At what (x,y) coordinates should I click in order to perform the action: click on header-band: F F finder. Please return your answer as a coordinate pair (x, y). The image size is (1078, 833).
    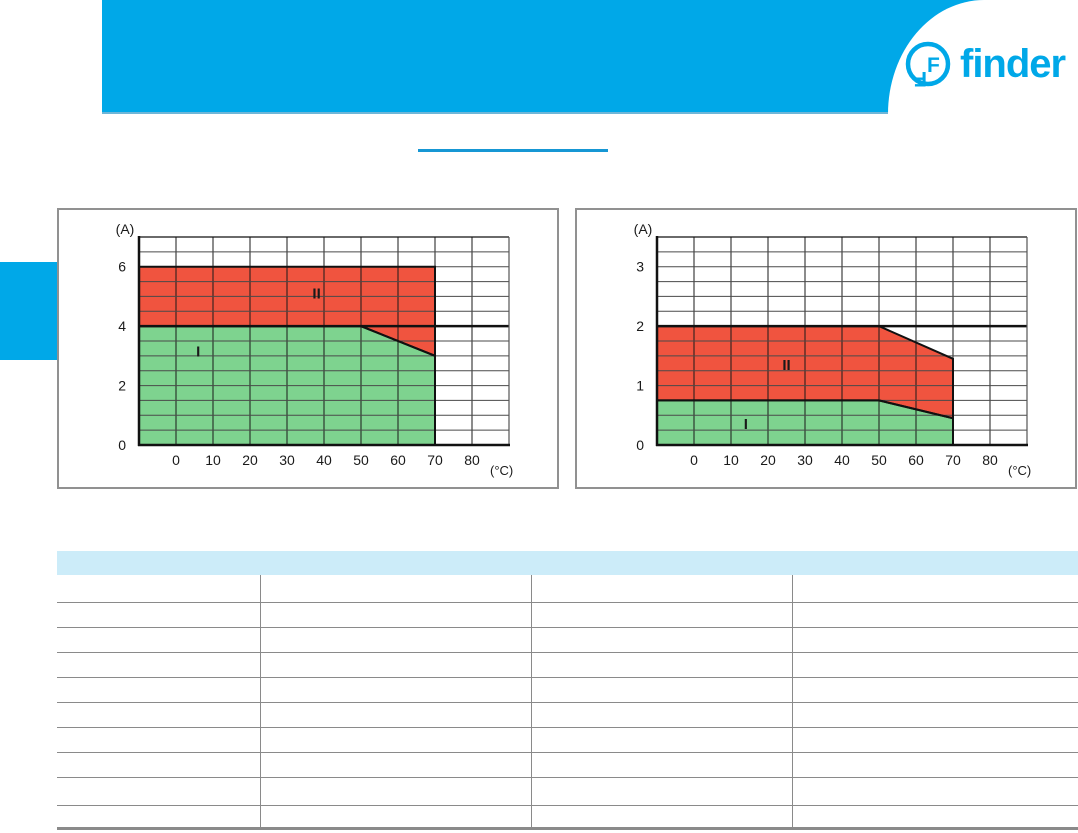
    Looking at the image, I should click on (590, 57).